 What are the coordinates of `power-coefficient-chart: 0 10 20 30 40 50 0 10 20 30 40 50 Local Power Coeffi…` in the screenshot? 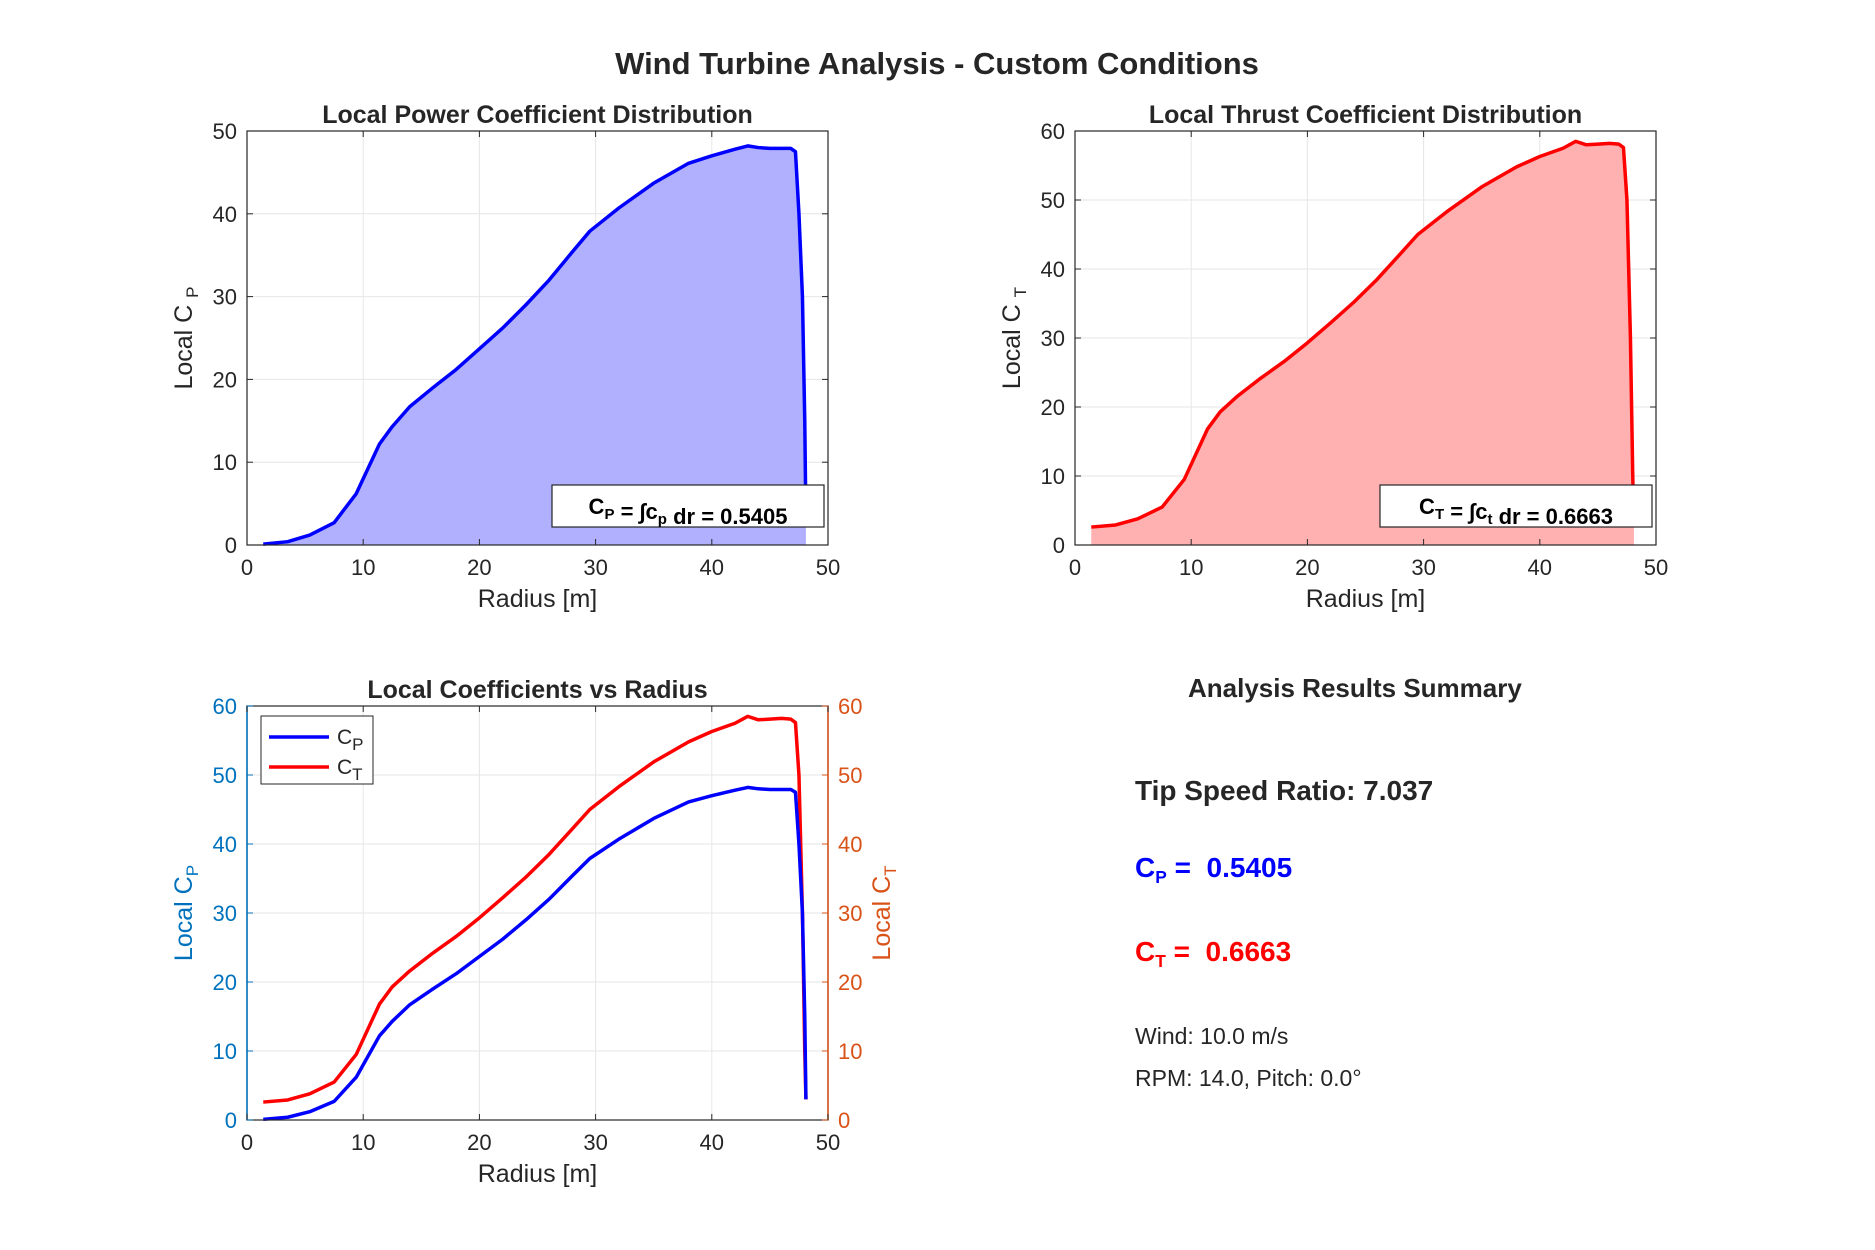 It's located at (505, 357).